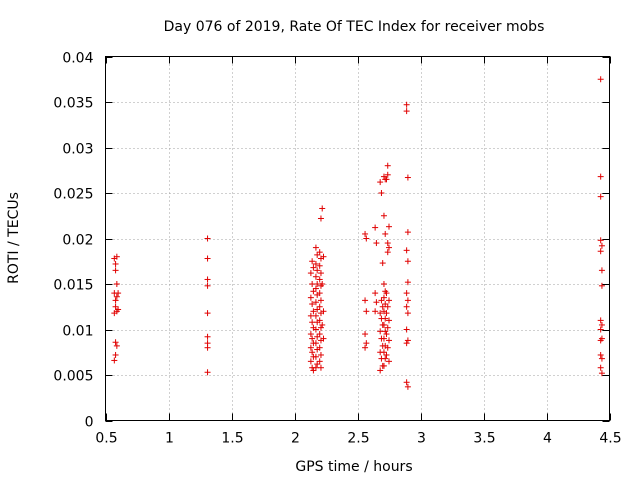 The height and width of the screenshot is (480, 640). I want to click on y-tick-label: 0.015, so click(73, 286).